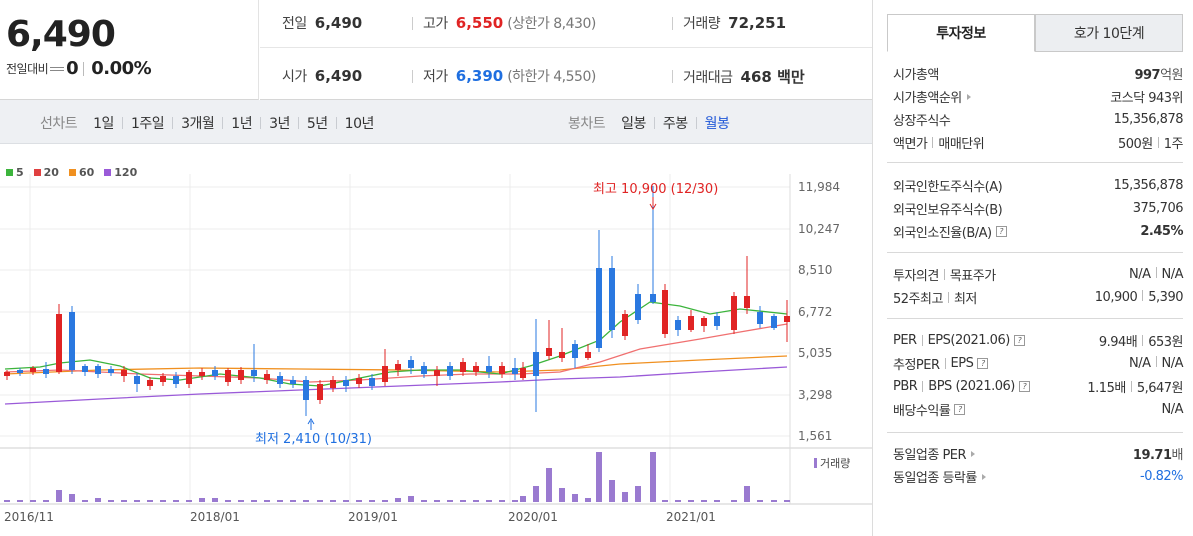 This screenshot has height=536, width=1193. What do you see at coordinates (279, 124) in the screenshot?
I see `period-3y: 3년` at bounding box center [279, 124].